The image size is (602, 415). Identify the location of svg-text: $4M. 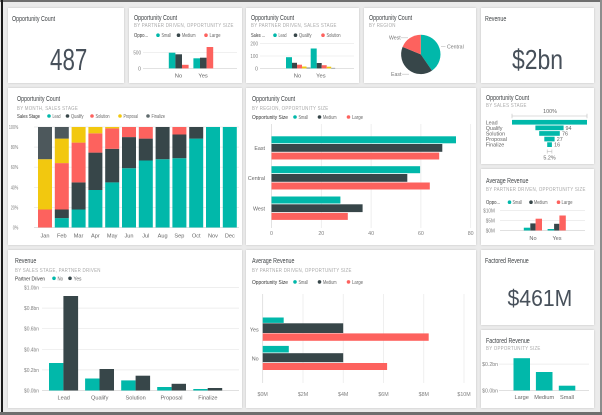
(343, 395).